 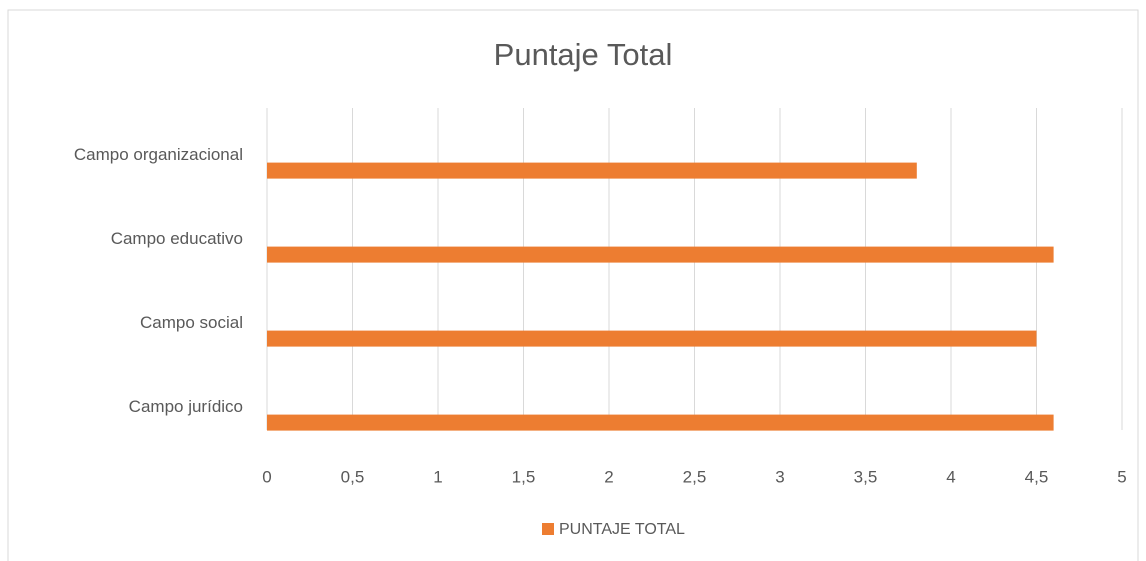 What do you see at coordinates (177, 238) in the screenshot?
I see `y-tick-label: Campo educativo` at bounding box center [177, 238].